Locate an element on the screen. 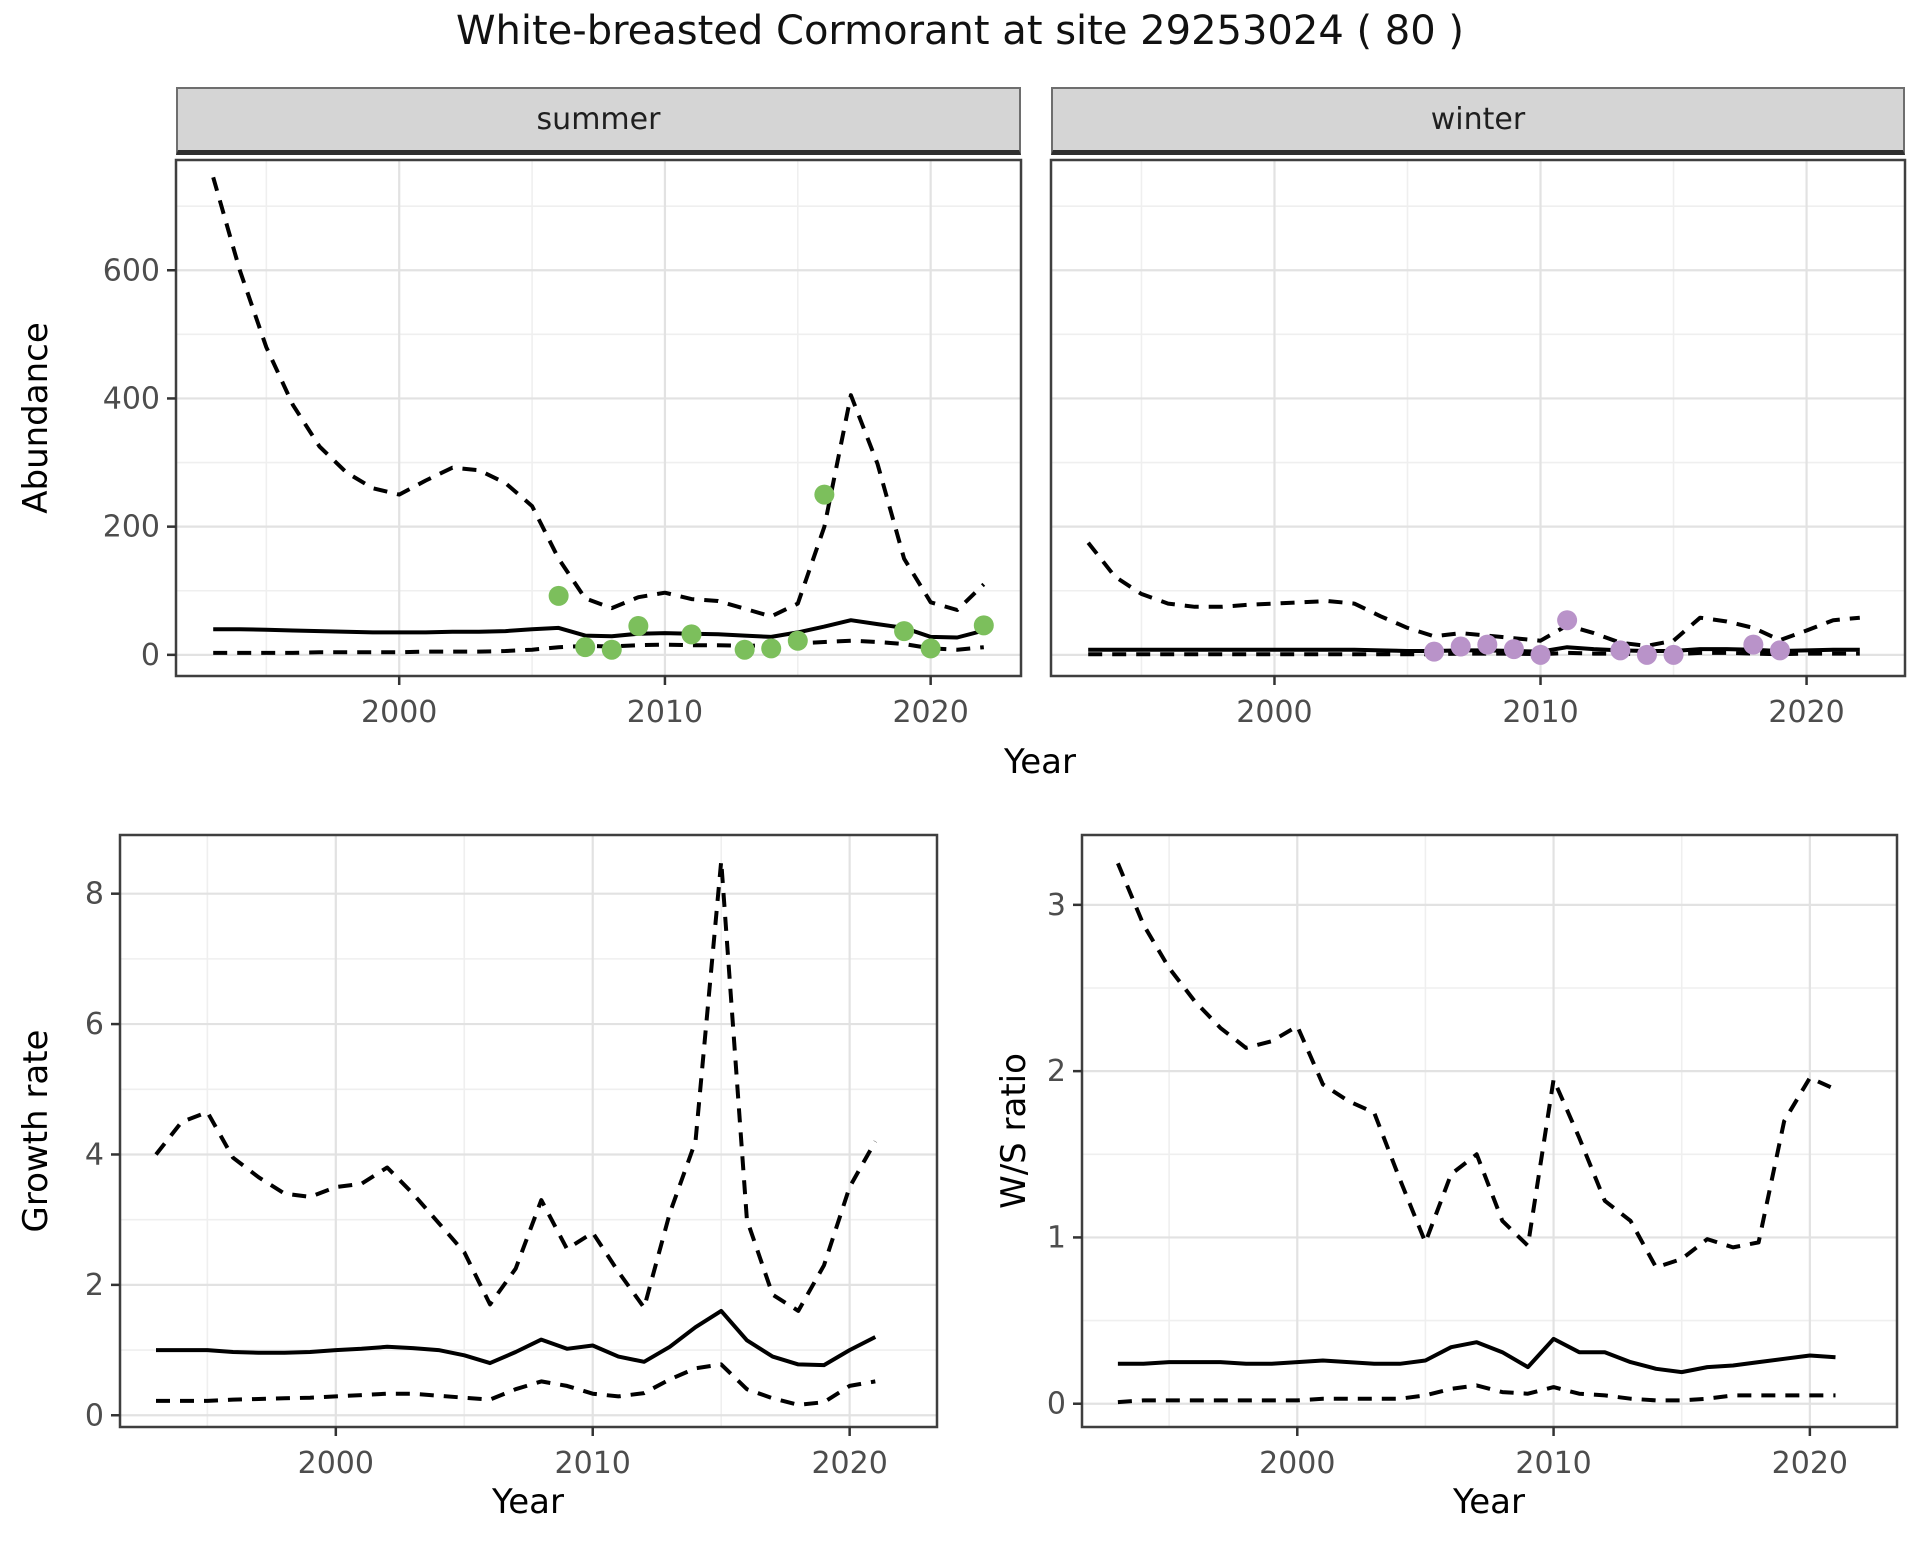  y-tick-label: 3 is located at coordinates (1056, 905).